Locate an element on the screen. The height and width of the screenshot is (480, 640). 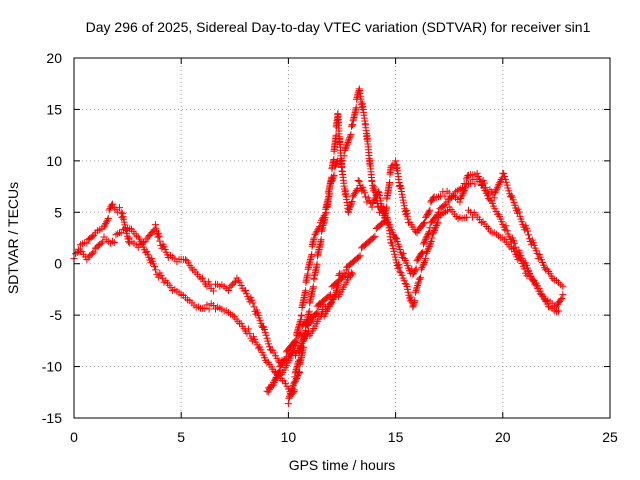
y-tick-label: 10 is located at coordinates (54, 161).